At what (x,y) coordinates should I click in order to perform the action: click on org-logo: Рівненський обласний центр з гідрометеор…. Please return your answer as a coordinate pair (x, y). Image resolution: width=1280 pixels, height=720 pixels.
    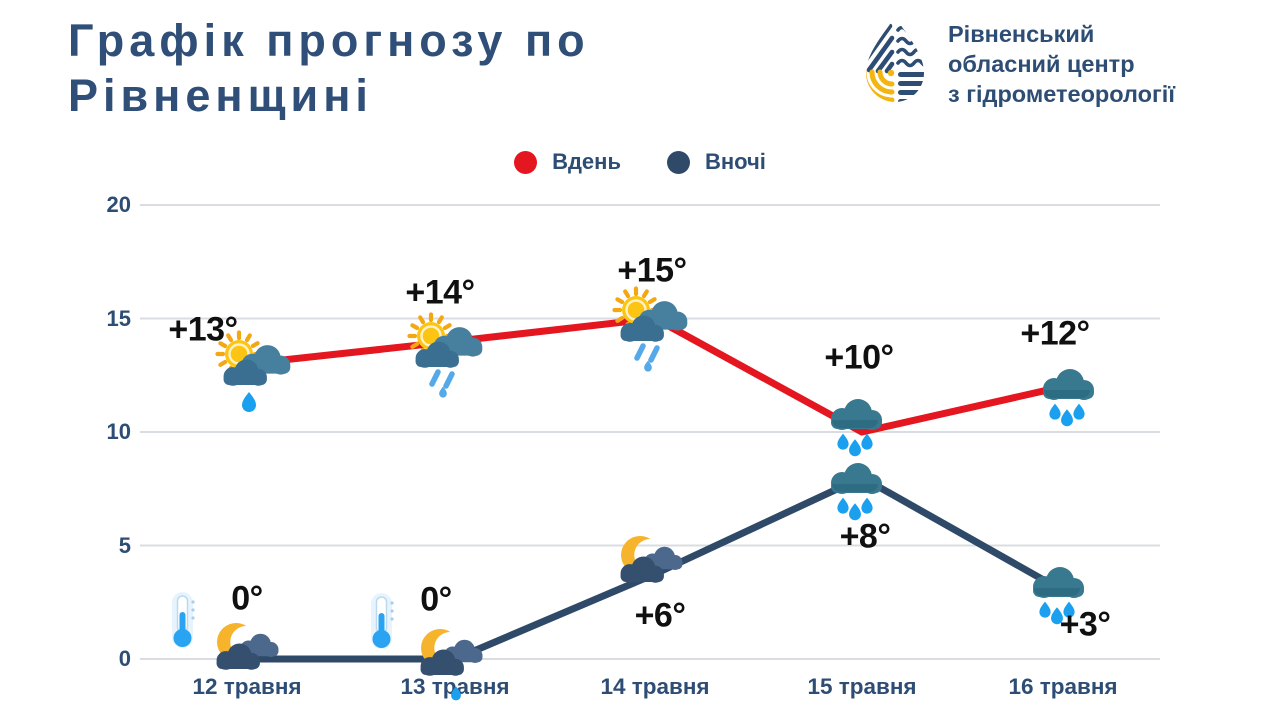
    Looking at the image, I should click on (1015, 63).